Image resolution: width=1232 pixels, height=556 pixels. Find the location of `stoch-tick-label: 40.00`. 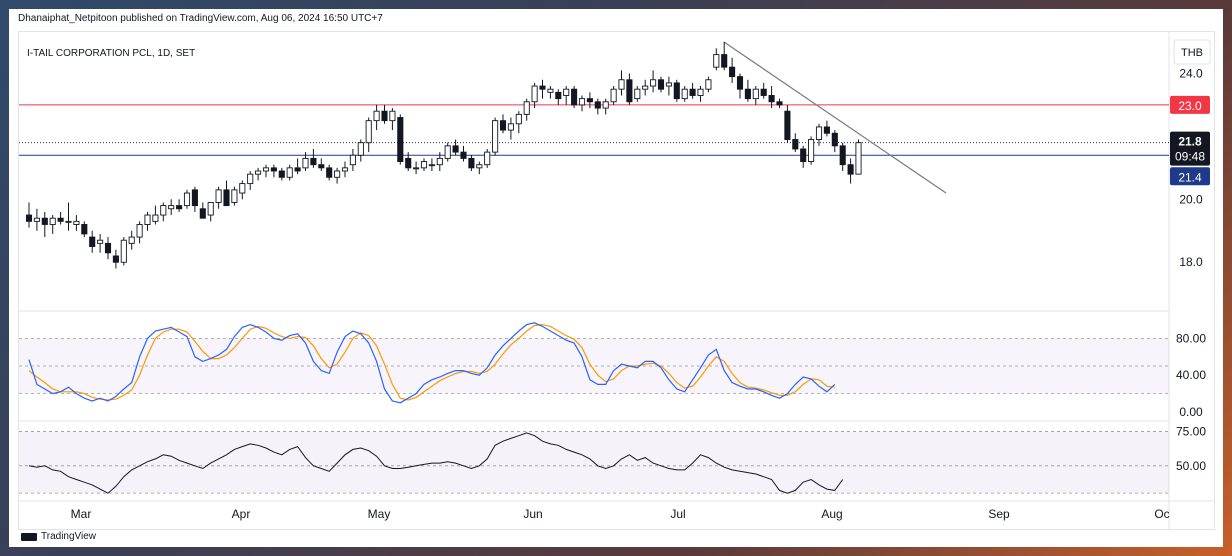

stoch-tick-label: 40.00 is located at coordinates (1191, 375).